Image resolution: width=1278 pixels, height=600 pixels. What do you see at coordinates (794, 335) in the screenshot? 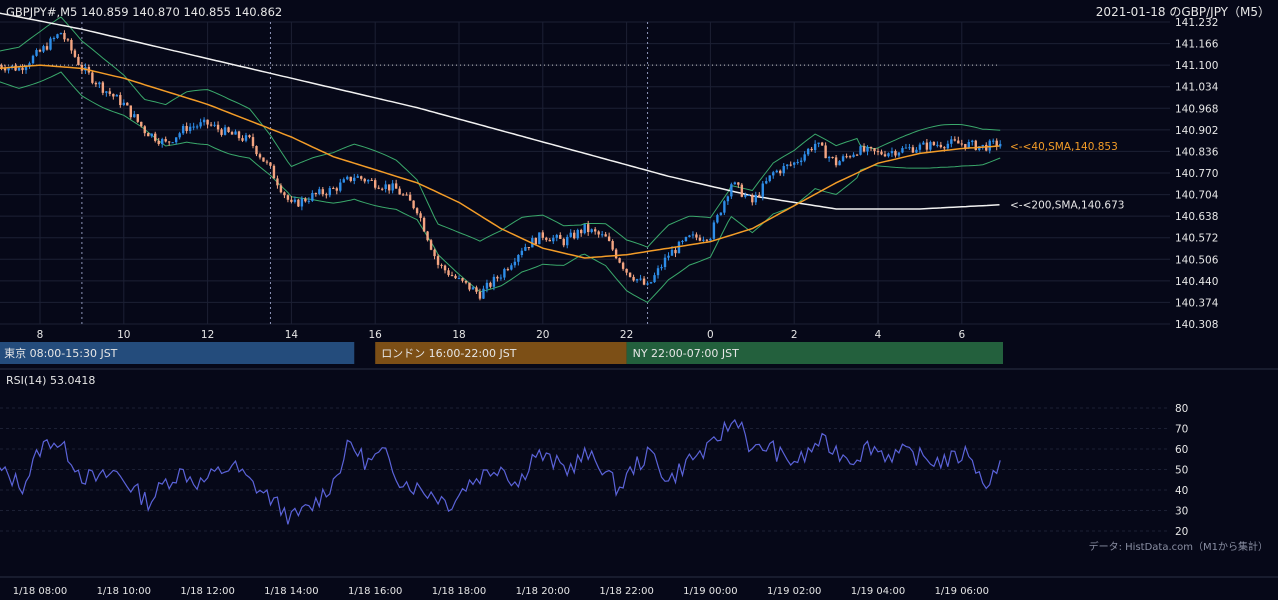
I see `hour-tick-label: 2` at bounding box center [794, 335].